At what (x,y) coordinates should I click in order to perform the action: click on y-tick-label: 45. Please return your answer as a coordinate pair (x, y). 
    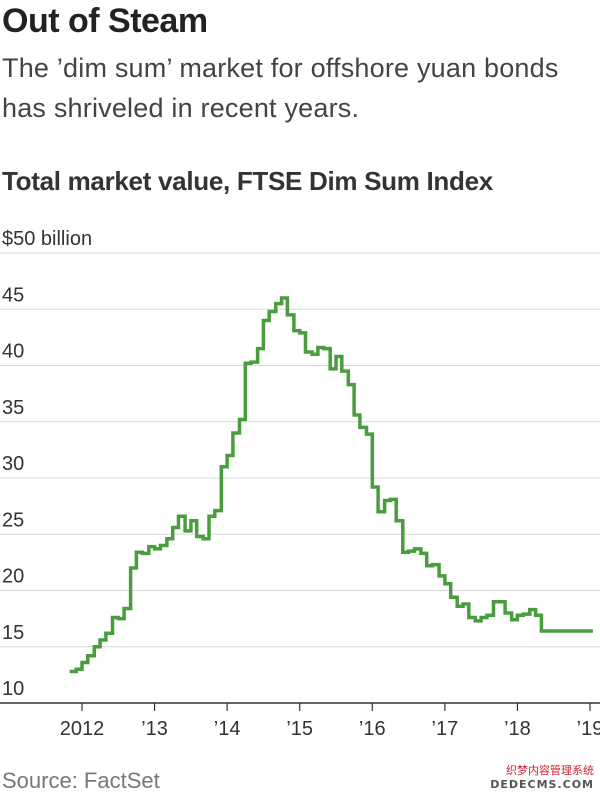
    Looking at the image, I should click on (13, 295).